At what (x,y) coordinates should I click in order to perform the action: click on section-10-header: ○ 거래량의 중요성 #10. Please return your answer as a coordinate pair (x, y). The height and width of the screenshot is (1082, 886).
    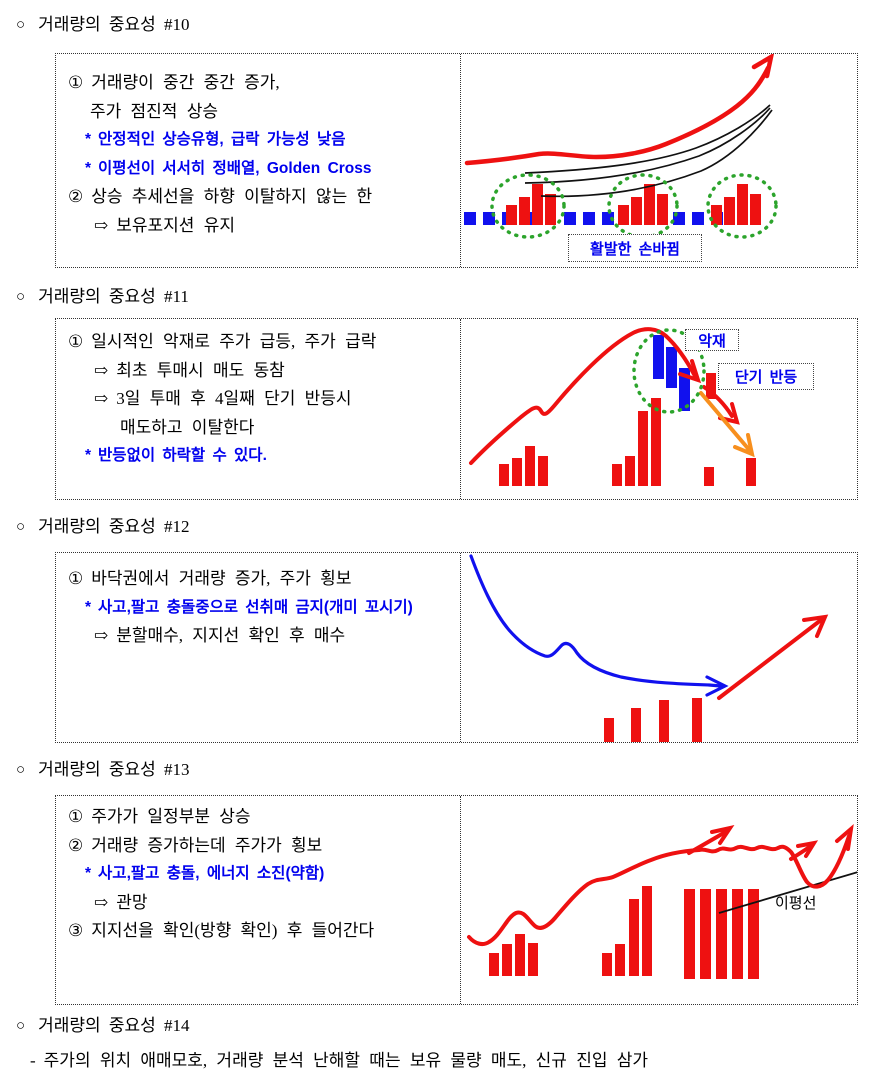
    Looking at the image, I should click on (103, 25).